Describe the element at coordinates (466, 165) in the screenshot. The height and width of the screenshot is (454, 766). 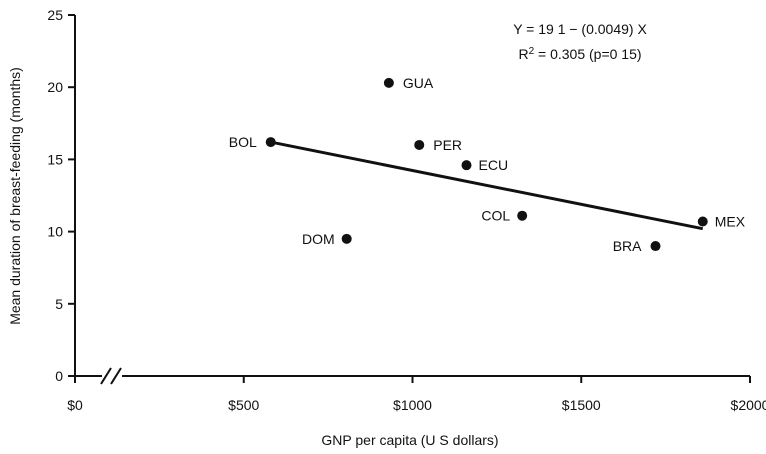
I see `point-ecu` at that location.